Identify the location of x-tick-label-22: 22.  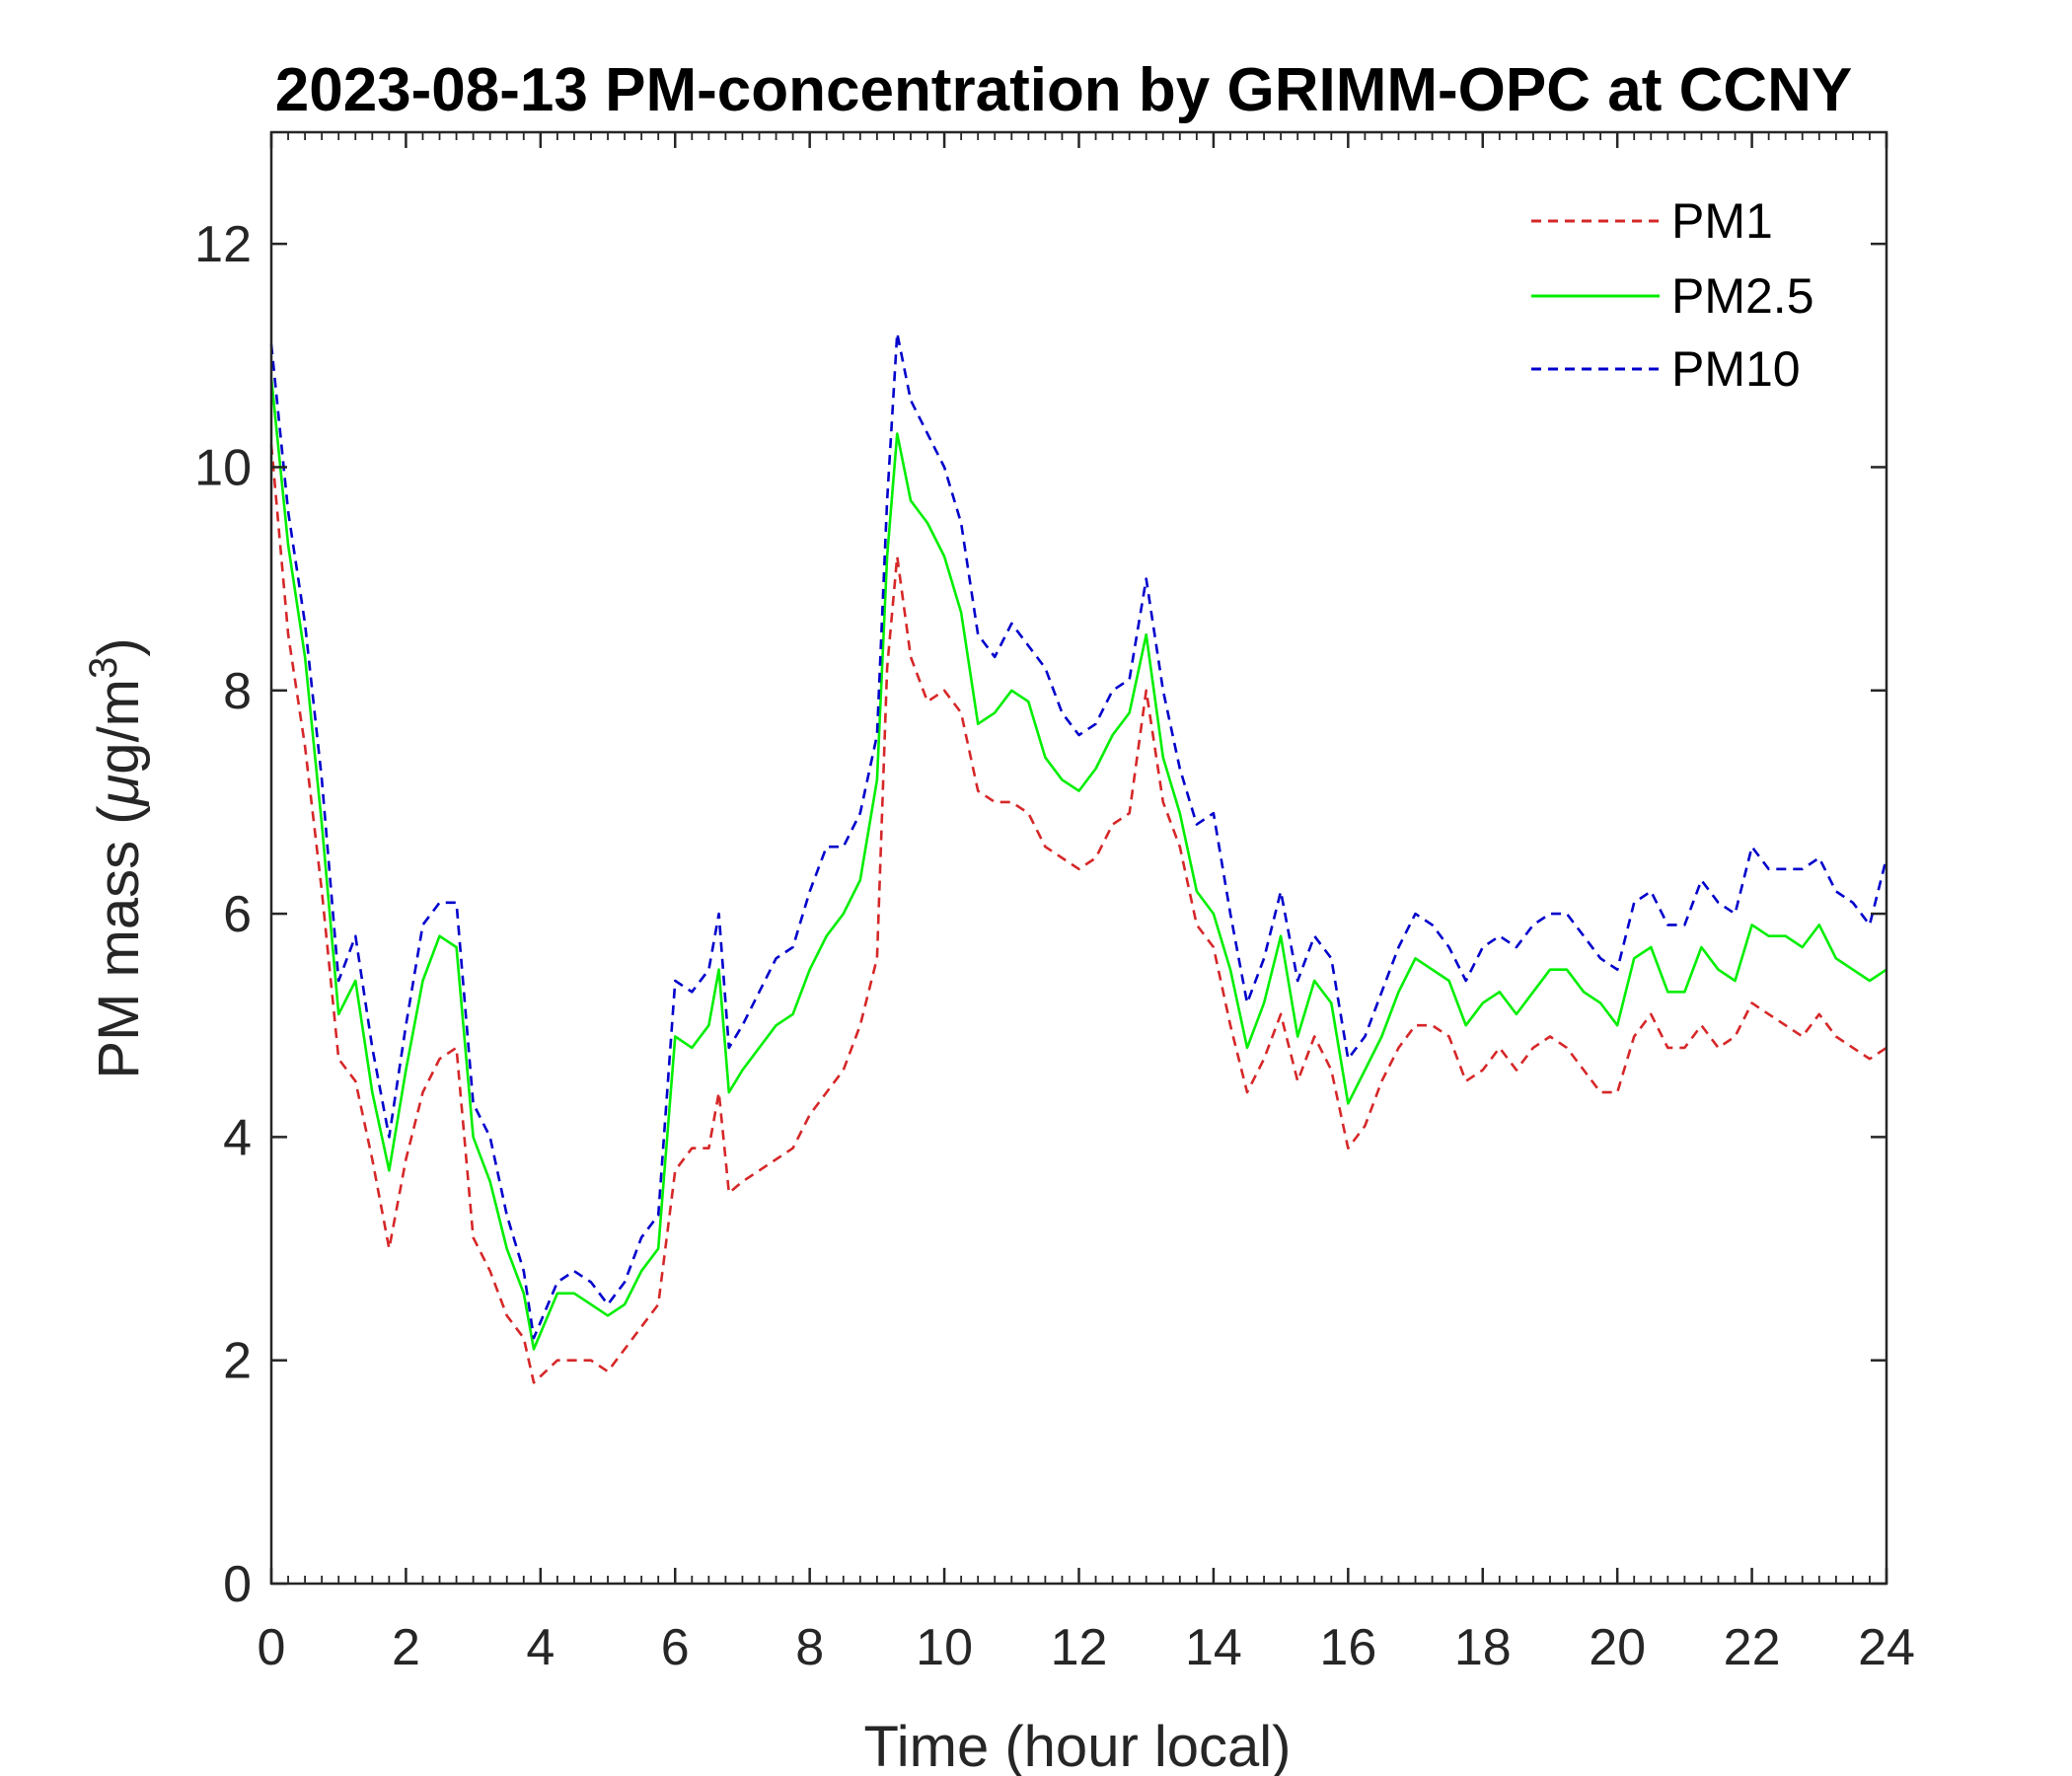
(1753, 1647).